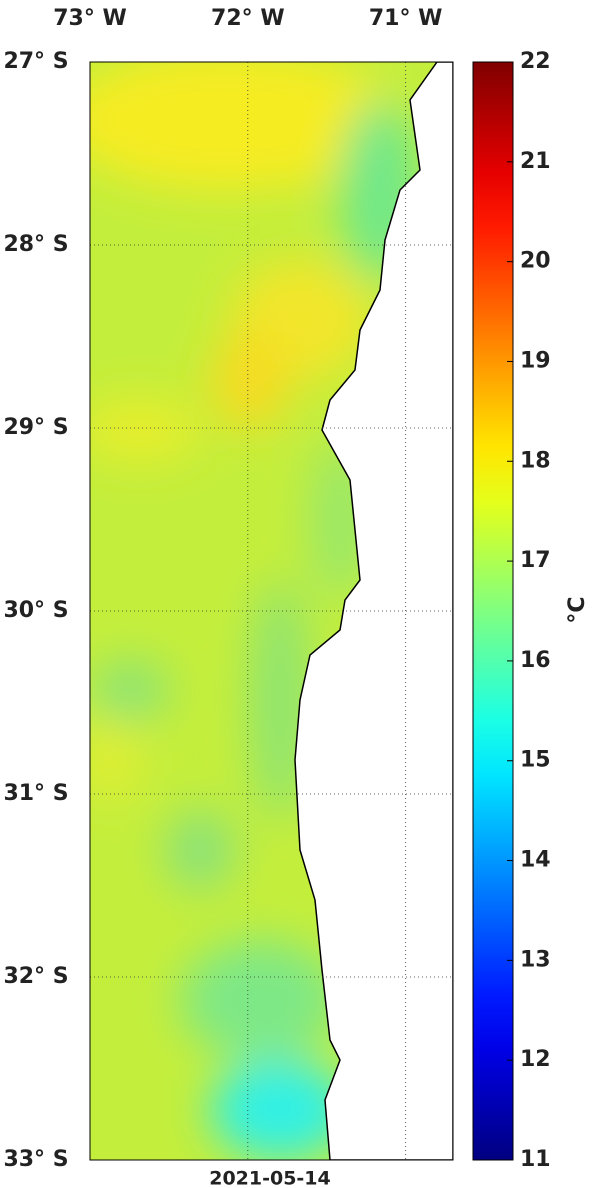  What do you see at coordinates (535, 1059) in the screenshot?
I see `colorbar-tick-label: 12` at bounding box center [535, 1059].